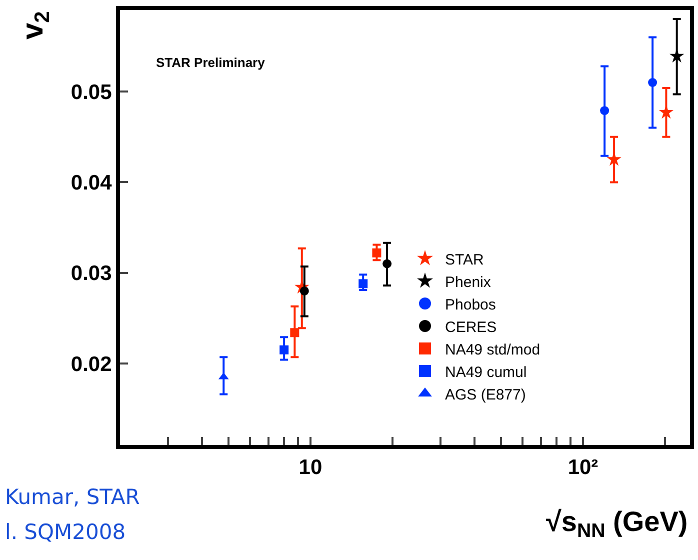  What do you see at coordinates (91, 274) in the screenshot?
I see `y-tick-label: 0.03` at bounding box center [91, 274].